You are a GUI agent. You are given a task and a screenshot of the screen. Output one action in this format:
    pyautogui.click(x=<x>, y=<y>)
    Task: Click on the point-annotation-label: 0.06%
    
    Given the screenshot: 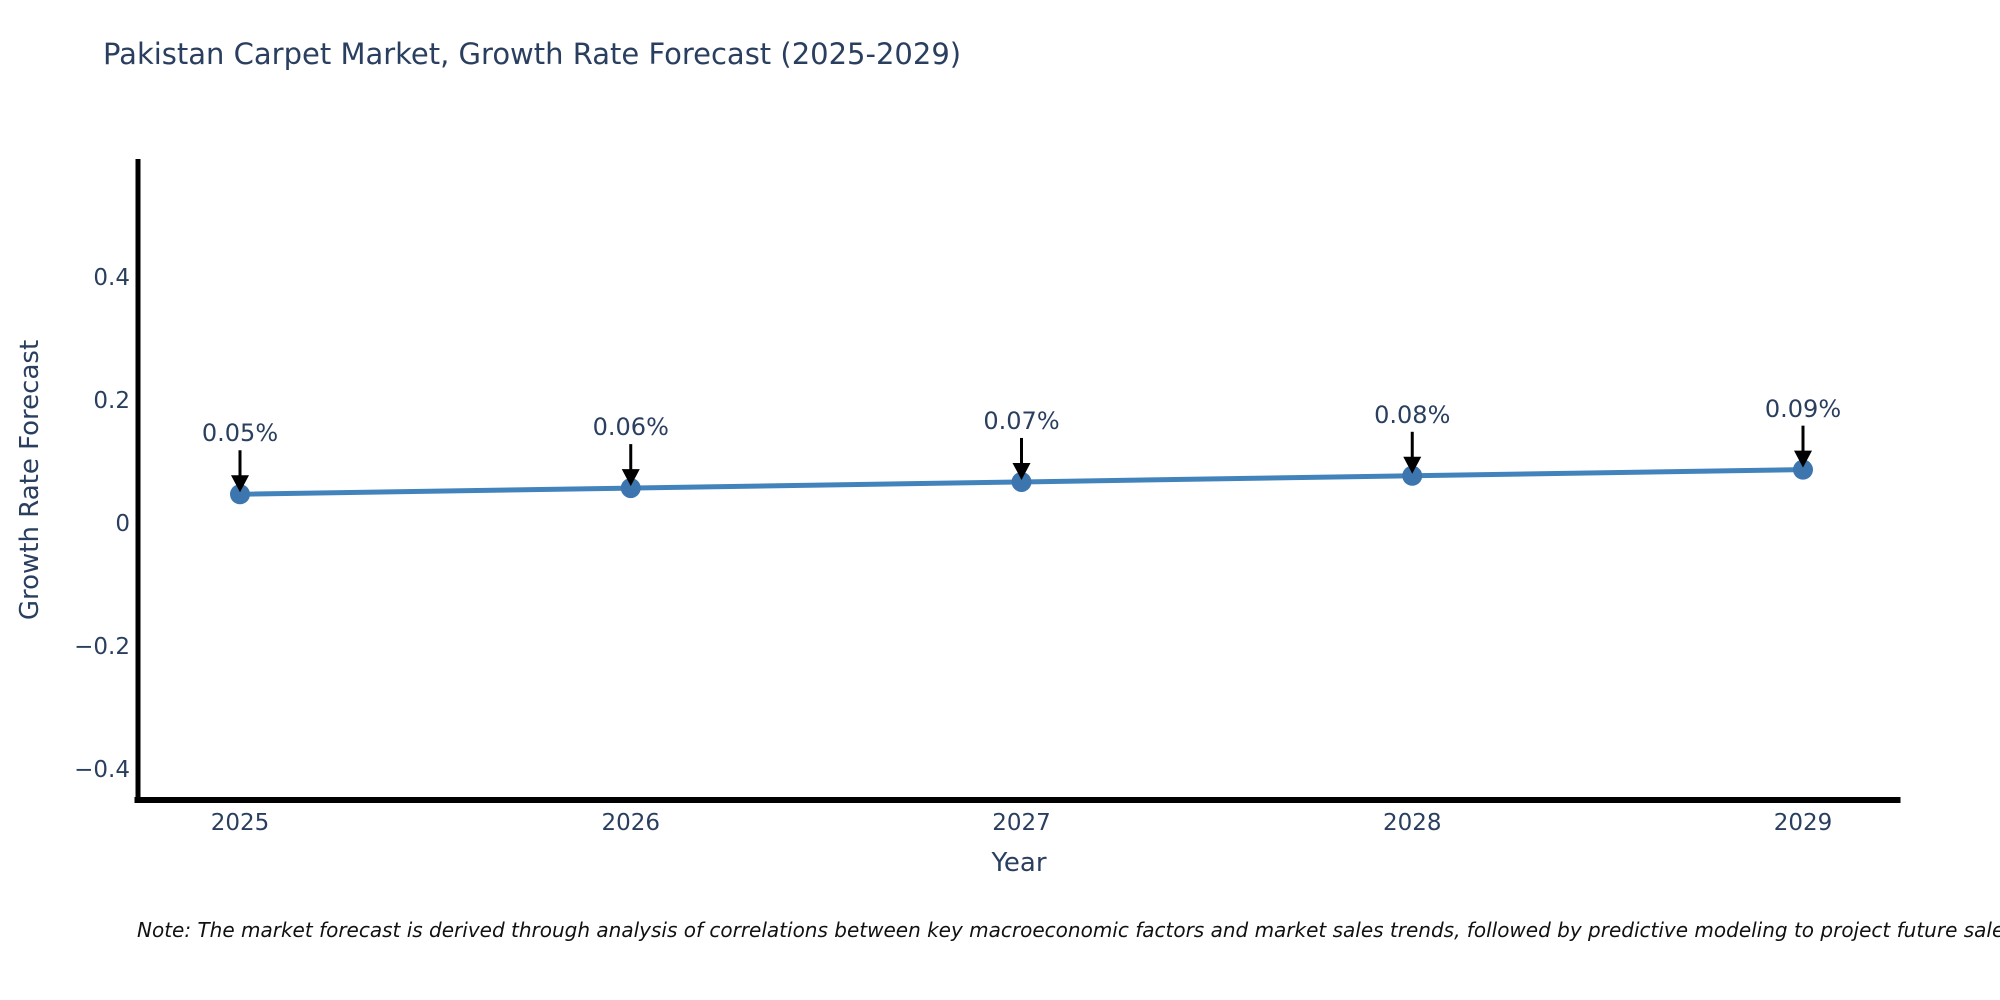 What is the action you would take?
    pyautogui.click(x=630, y=427)
    